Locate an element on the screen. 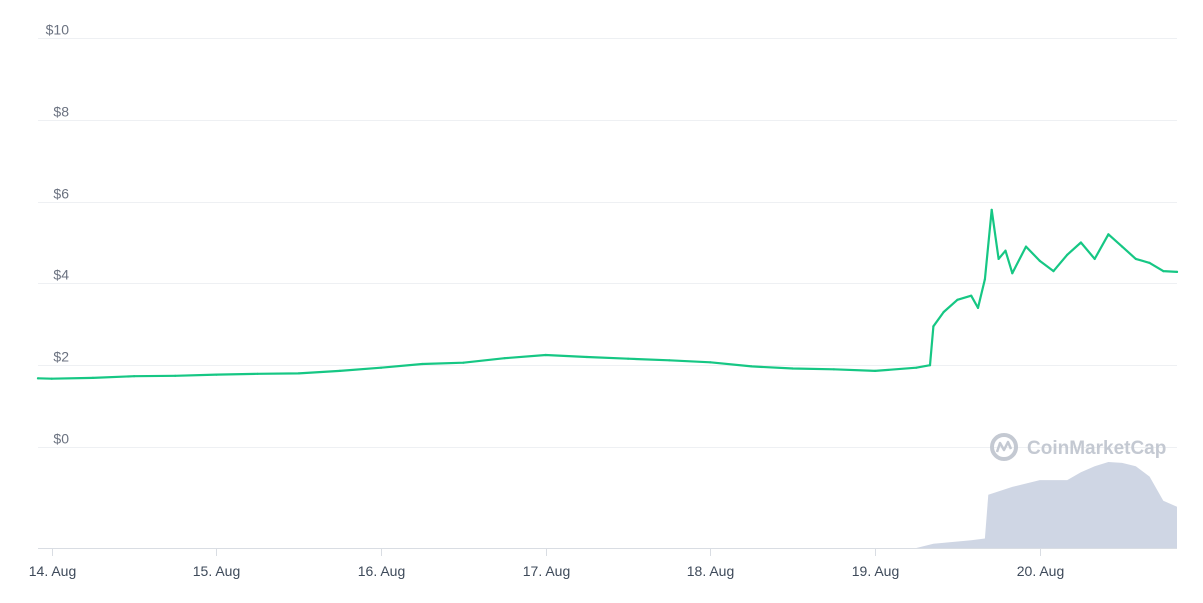 Image resolution: width=1203 pixels, height=603 pixels. x-tick-label: 15. Aug is located at coordinates (217, 571).